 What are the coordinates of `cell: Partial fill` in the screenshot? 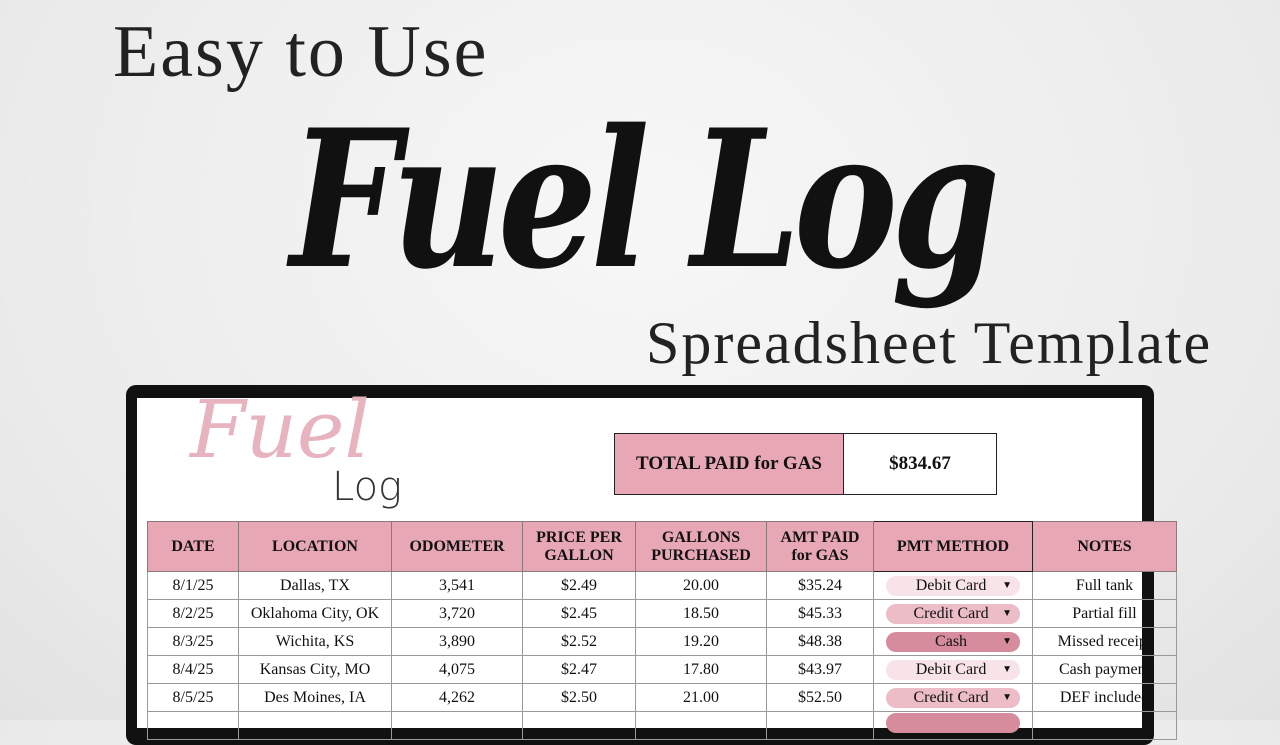 It's located at (1104, 613).